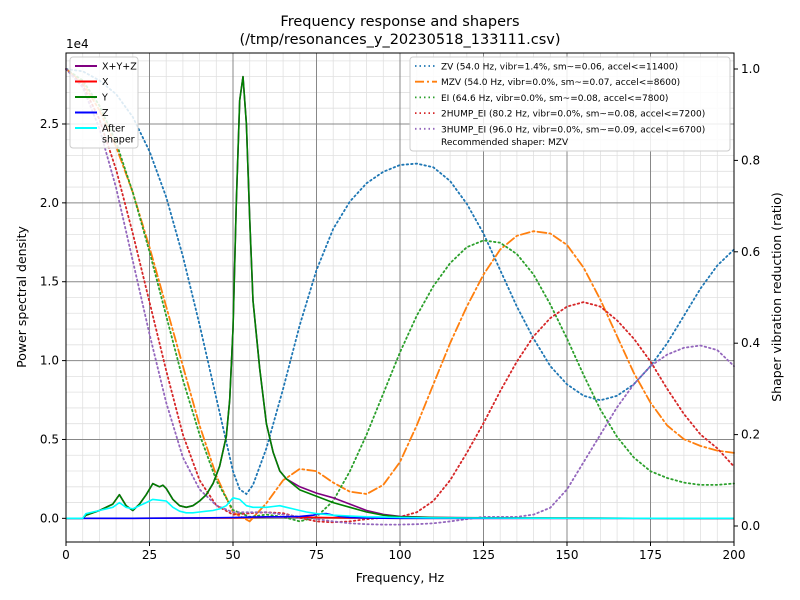  What do you see at coordinates (734, 555) in the screenshot?
I see `x-tick-label: 200` at bounding box center [734, 555].